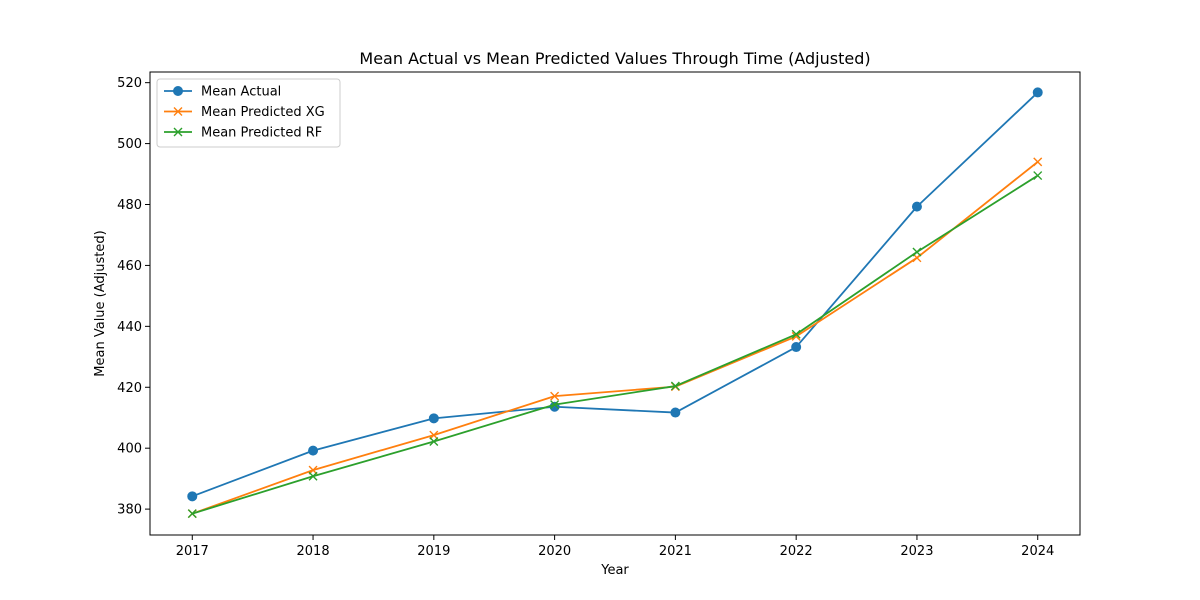 This screenshot has width=1200, height=600. I want to click on y-tick-label: 400, so click(129, 449).